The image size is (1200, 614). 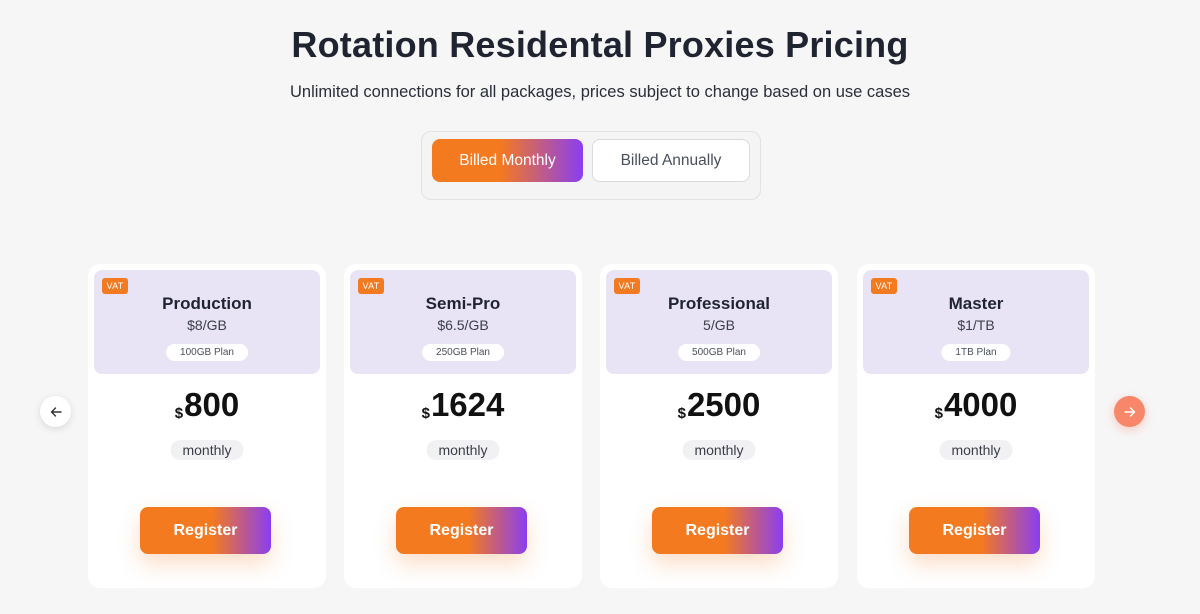 I want to click on plan-name: Master, so click(x=976, y=303).